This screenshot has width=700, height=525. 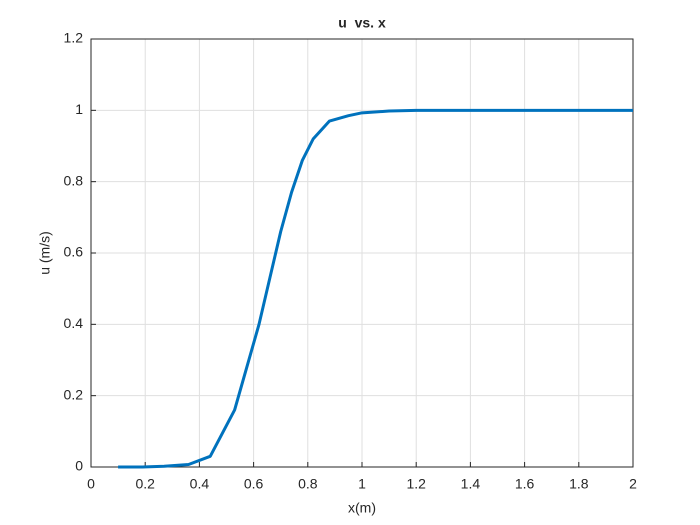 What do you see at coordinates (74, 180) in the screenshot?
I see `y-tick-label: 0.8` at bounding box center [74, 180].